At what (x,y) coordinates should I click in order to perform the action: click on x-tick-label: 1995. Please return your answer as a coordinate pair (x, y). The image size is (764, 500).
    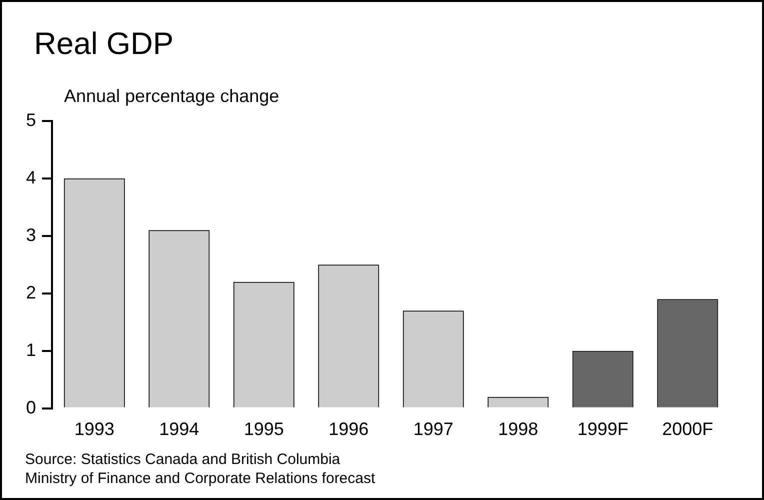
    Looking at the image, I should click on (264, 429).